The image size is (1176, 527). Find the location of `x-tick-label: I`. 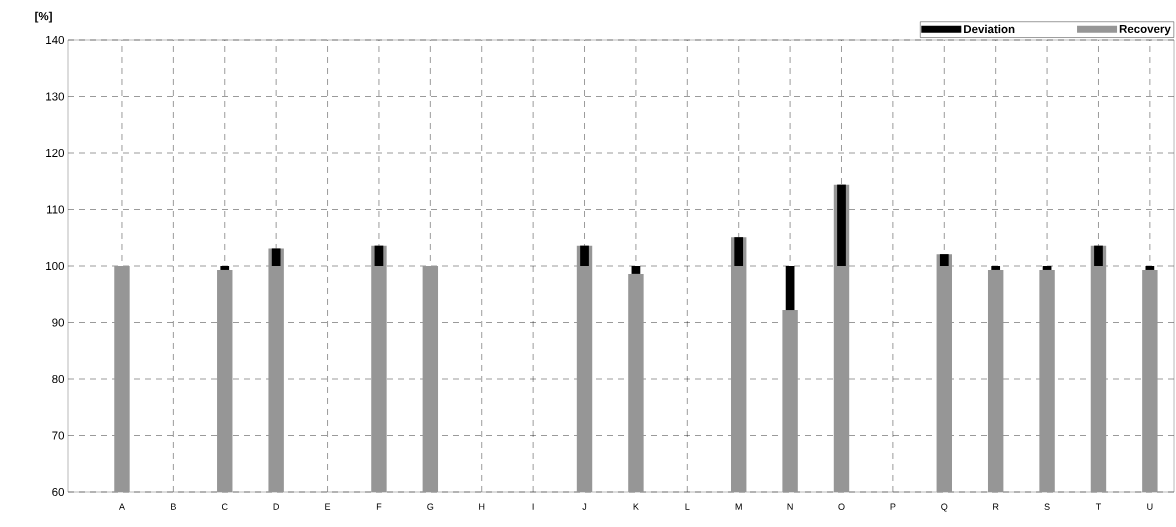

x-tick-label: I is located at coordinates (533, 506).